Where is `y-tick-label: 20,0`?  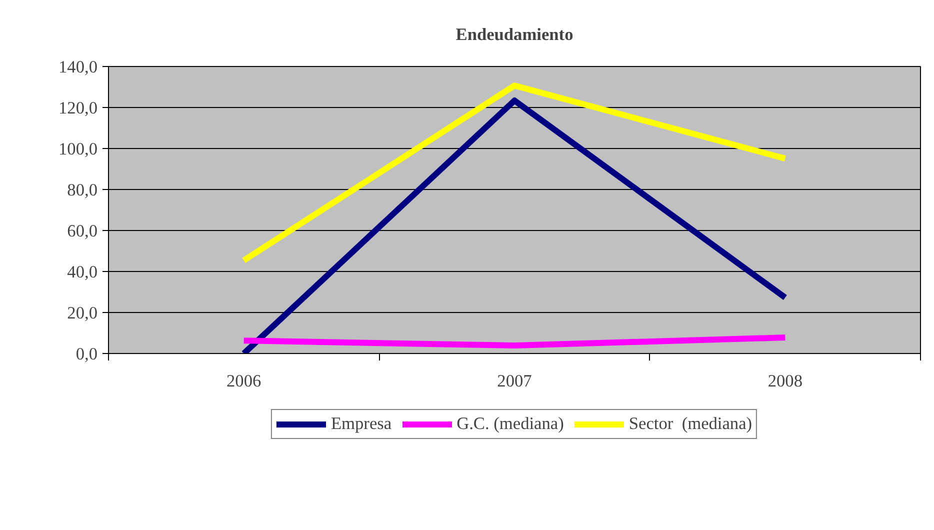 y-tick-label: 20,0 is located at coordinates (82, 313).